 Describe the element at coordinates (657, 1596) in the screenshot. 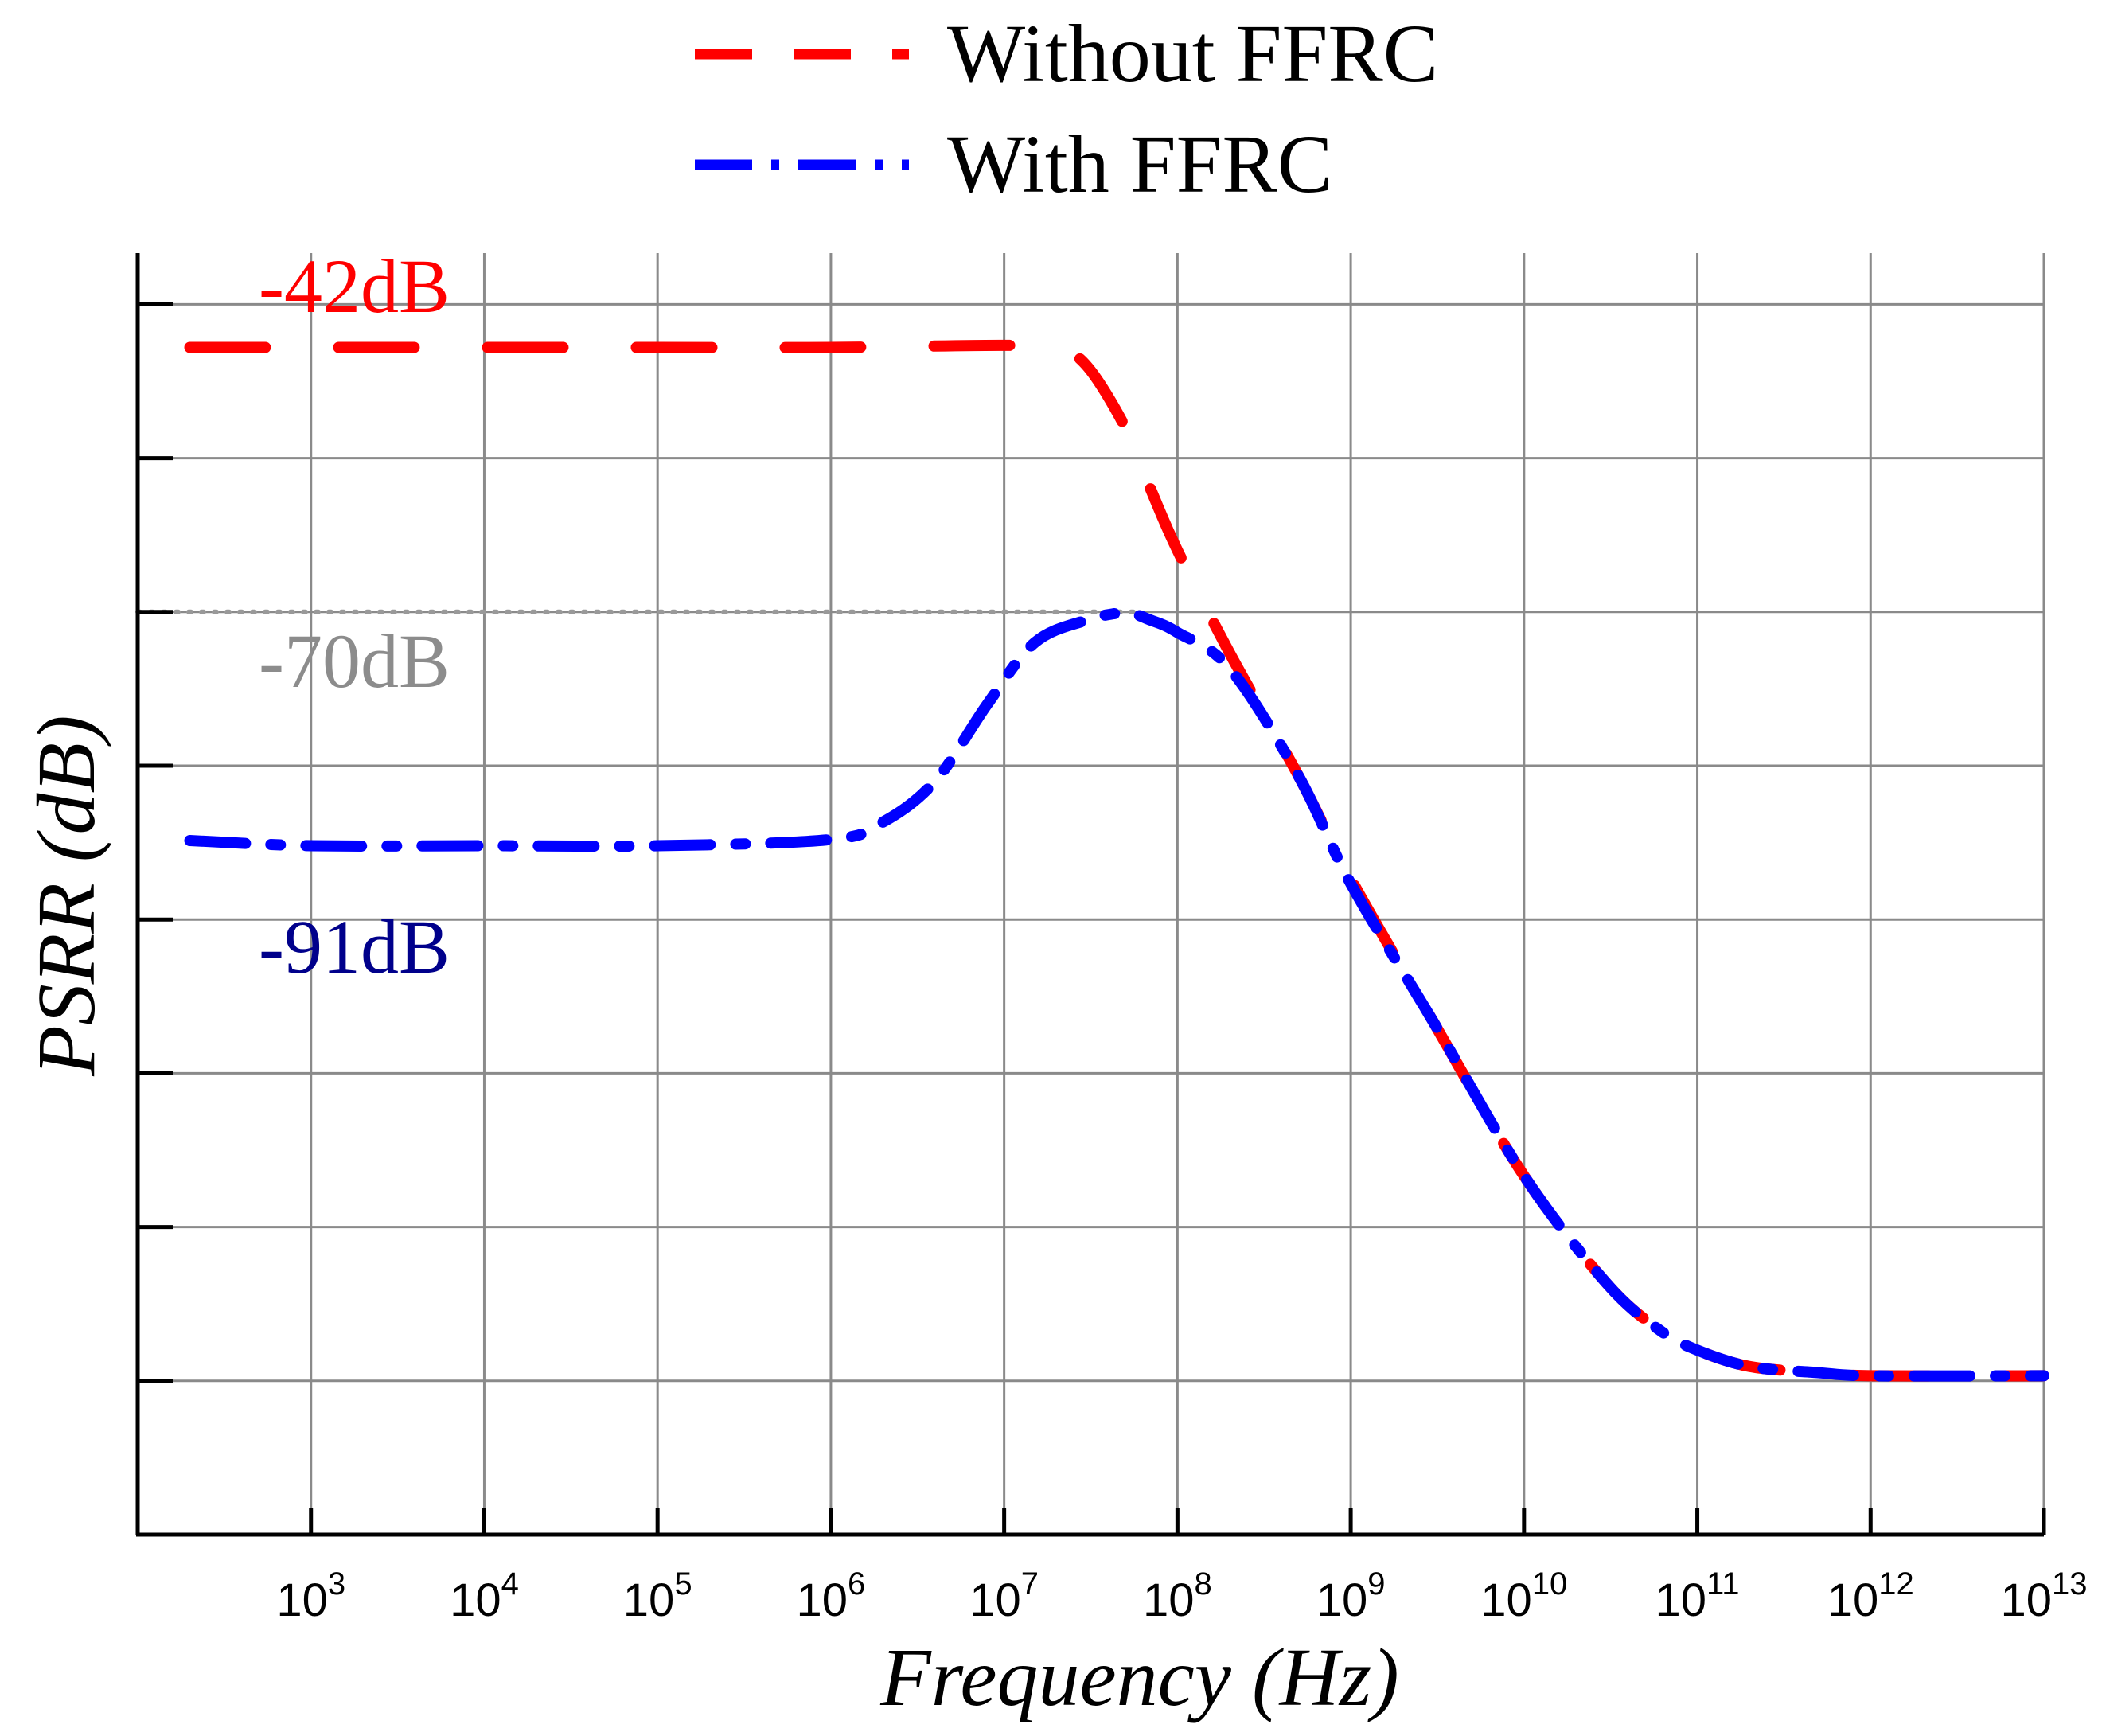

I see `x-tick-label: 10⁵` at that location.